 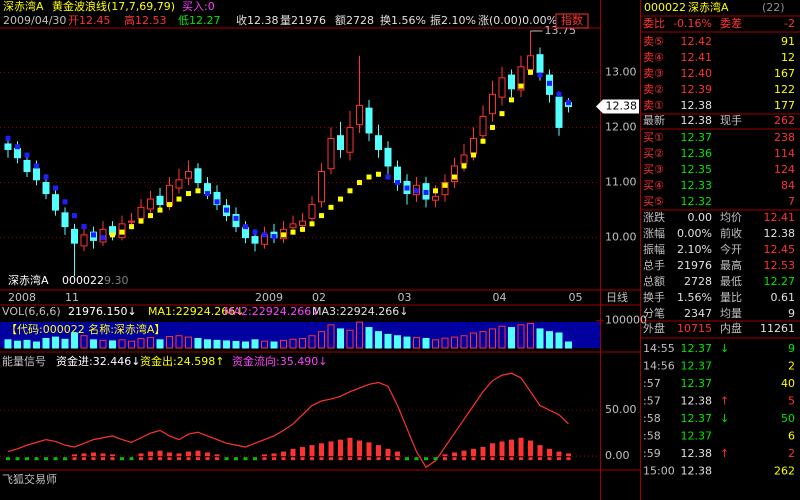 I want to click on quote-stat: 振2.10%, so click(x=453, y=20).